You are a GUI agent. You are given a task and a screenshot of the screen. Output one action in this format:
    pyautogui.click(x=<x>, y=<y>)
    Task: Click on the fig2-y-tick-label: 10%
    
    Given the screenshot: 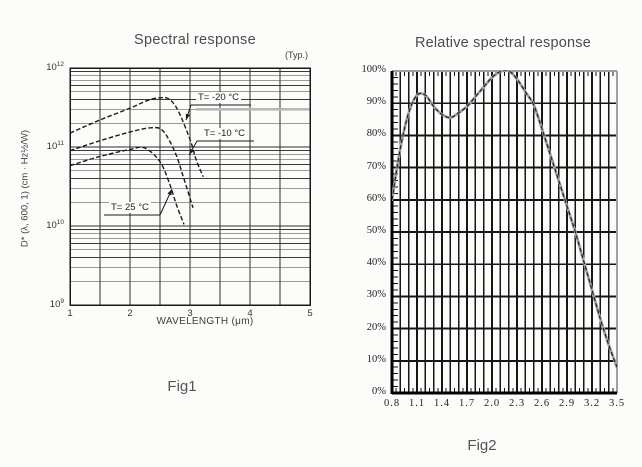 What is the action you would take?
    pyautogui.click(x=376, y=359)
    